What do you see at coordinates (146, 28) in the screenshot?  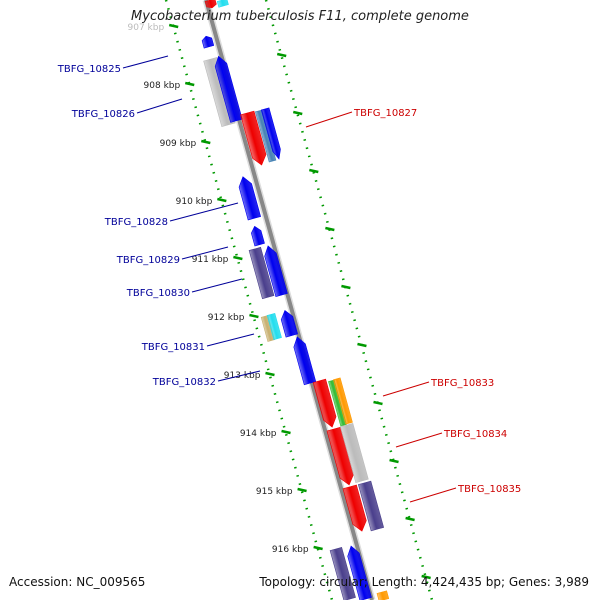 I see `scale-tick-label: 907 kbp` at bounding box center [146, 28].